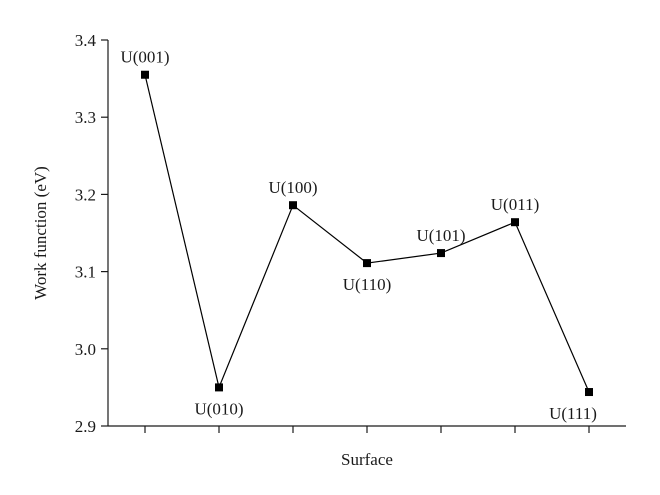 This screenshot has height=495, width=660. Describe the element at coordinates (440, 235) in the screenshot. I see `point-label: U(101)` at that location.